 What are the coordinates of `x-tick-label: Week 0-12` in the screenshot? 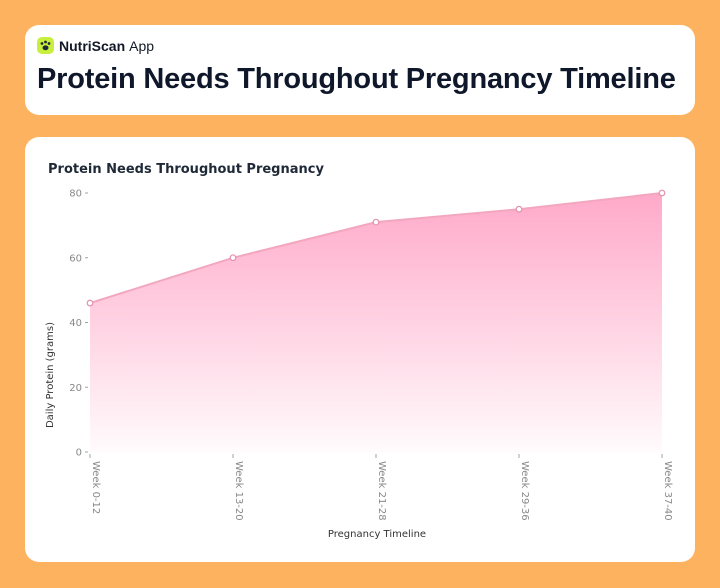 It's located at (95, 487).